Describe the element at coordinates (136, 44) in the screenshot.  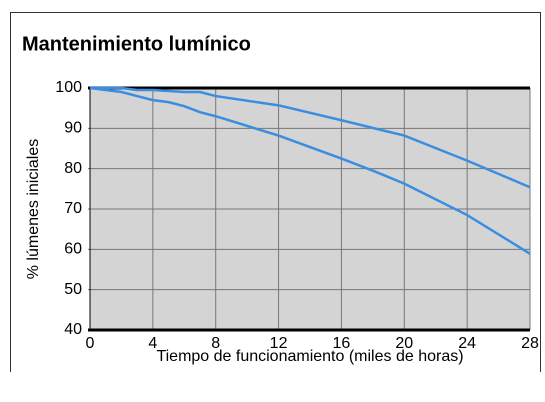
I see `chart-title: Mantenimiento lumínico` at that location.